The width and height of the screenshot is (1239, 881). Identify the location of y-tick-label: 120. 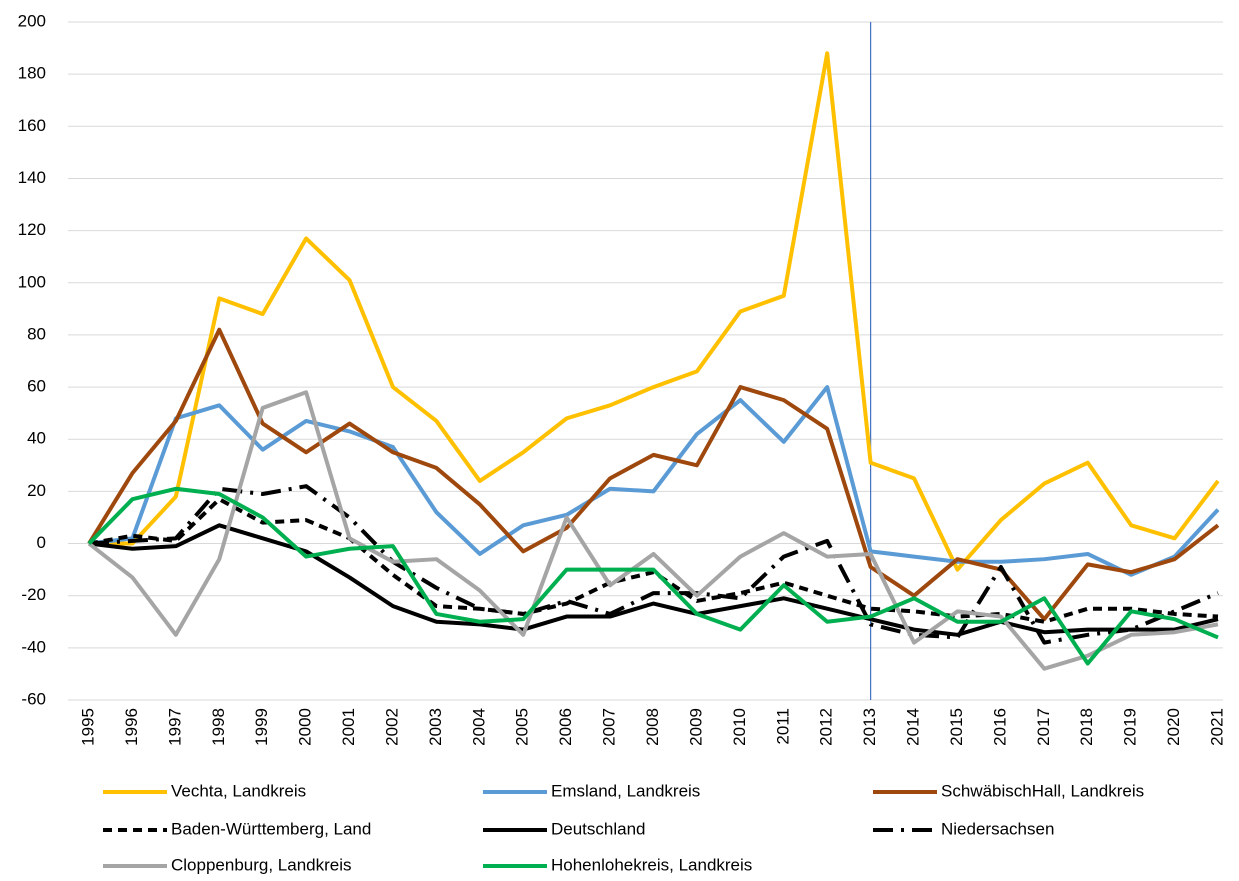
(32, 229).